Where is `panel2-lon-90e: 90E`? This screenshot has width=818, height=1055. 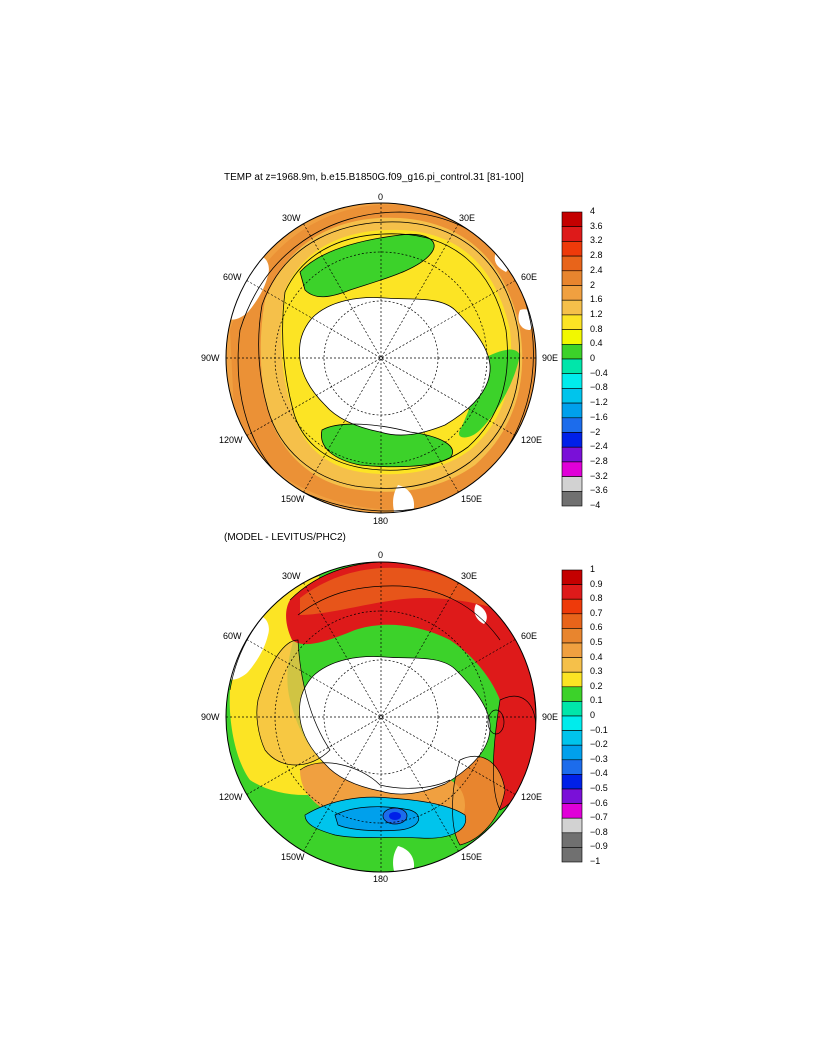 panel2-lon-90e: 90E is located at coordinates (550, 717).